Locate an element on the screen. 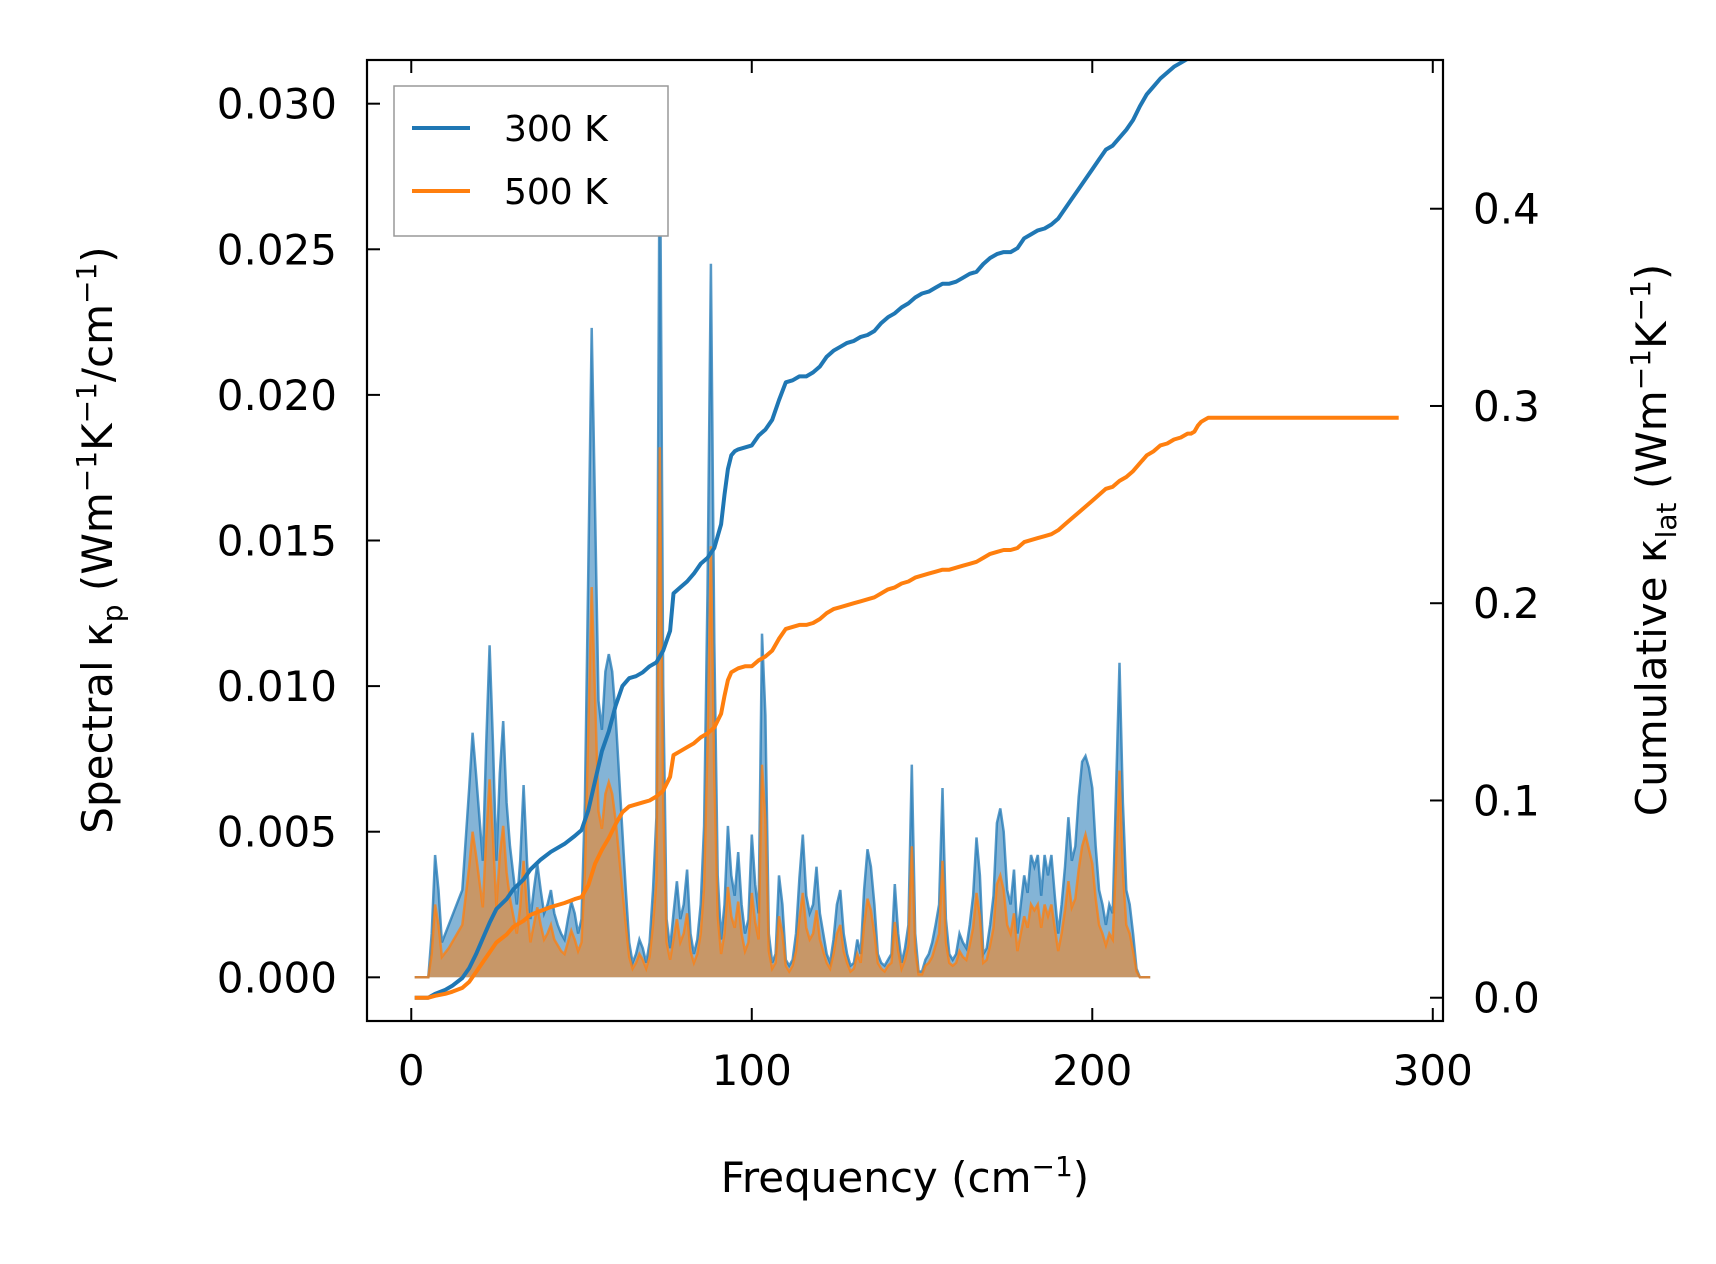 This screenshot has height=1264, width=1716. x-tick-label: 100 is located at coordinates (752, 1070).